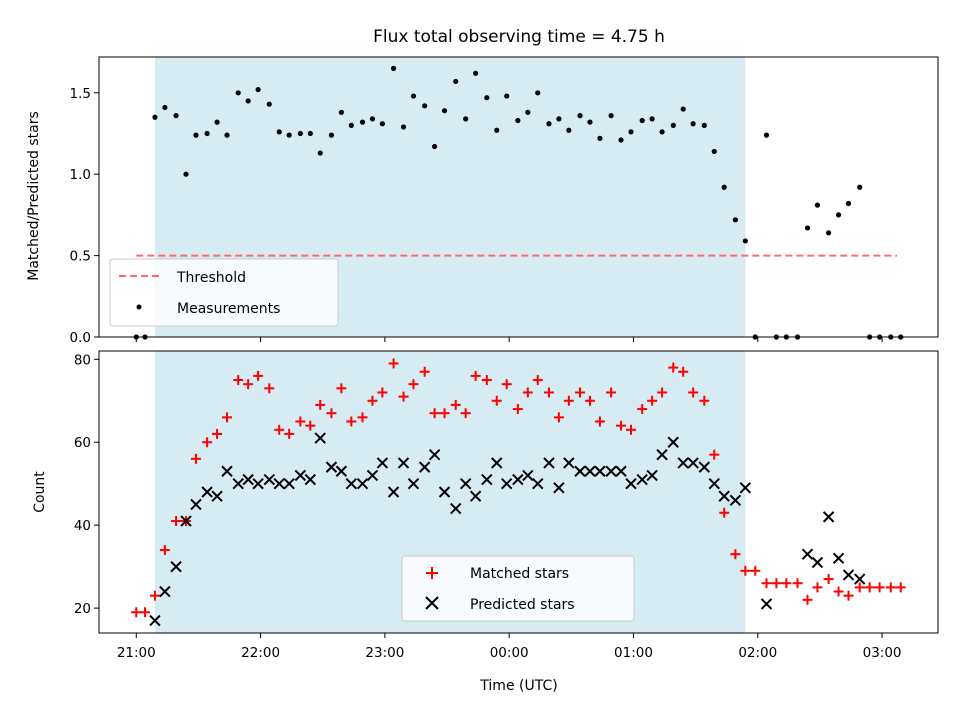 The width and height of the screenshot is (960, 720). I want to click on top-y-axis-label: Matched/Predicted stars, so click(34, 196).